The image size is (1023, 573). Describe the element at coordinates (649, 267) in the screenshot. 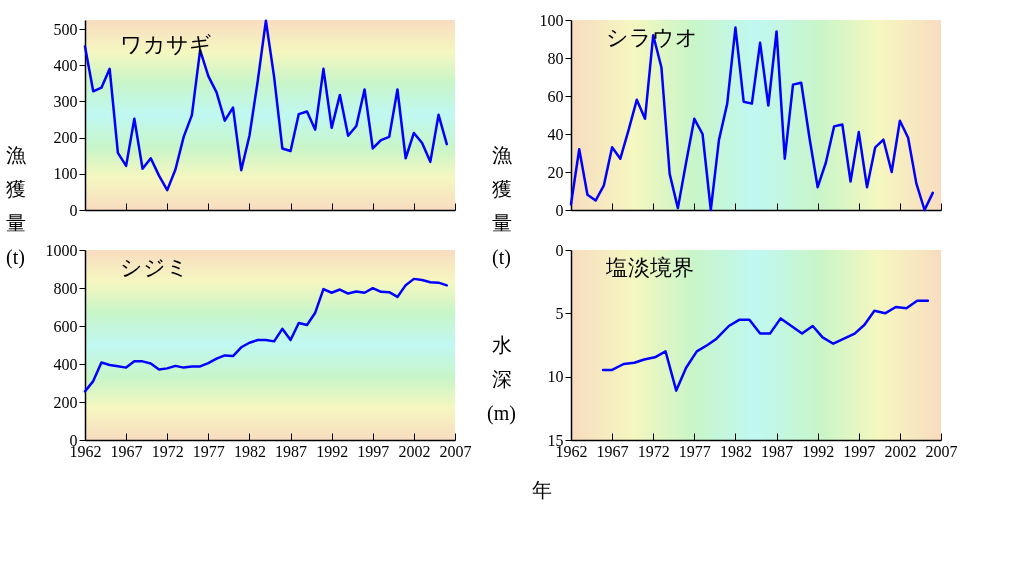

I see `chart-title: 塩淡境界` at that location.